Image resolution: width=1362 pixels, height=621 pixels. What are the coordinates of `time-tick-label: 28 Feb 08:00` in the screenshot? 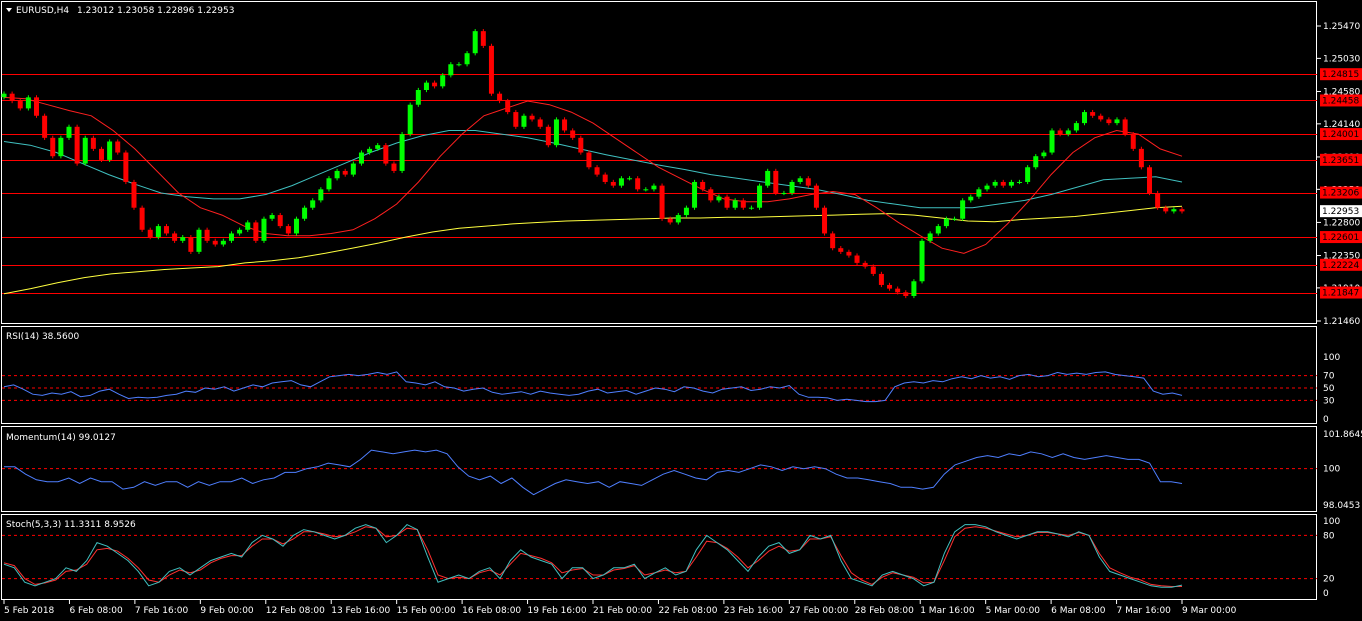 It's located at (884, 611).